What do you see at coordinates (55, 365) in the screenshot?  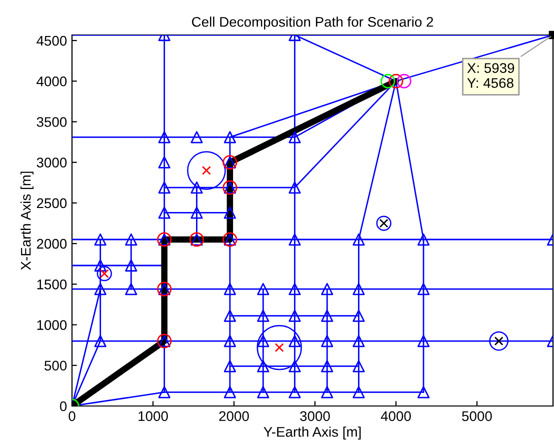 I see `y-tick-label: 500` at bounding box center [55, 365].